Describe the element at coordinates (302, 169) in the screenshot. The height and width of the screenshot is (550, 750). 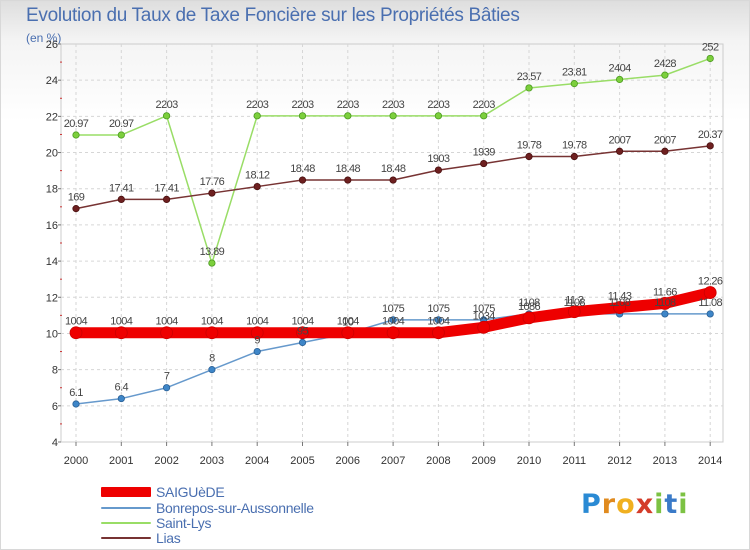
I see `data-label-lias: 18.48` at that location.